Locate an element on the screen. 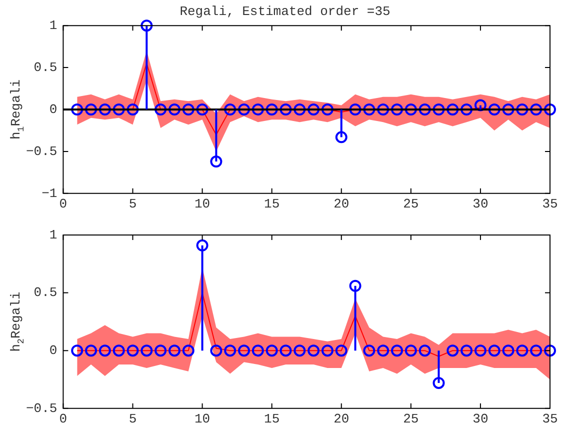 This screenshot has width=564, height=430. y-tick-label: −1 is located at coordinates (50, 193).